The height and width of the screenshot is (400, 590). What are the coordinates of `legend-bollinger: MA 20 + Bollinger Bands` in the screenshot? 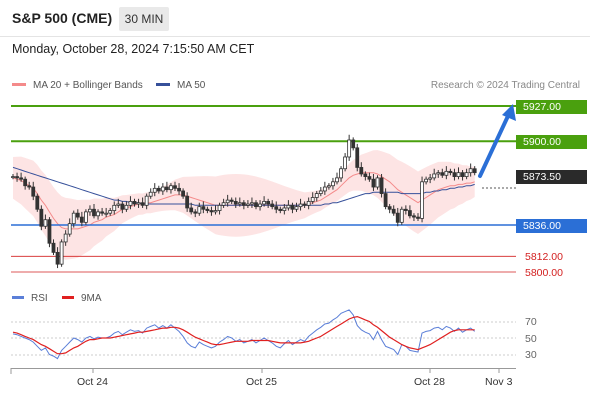 It's located at (77, 85).